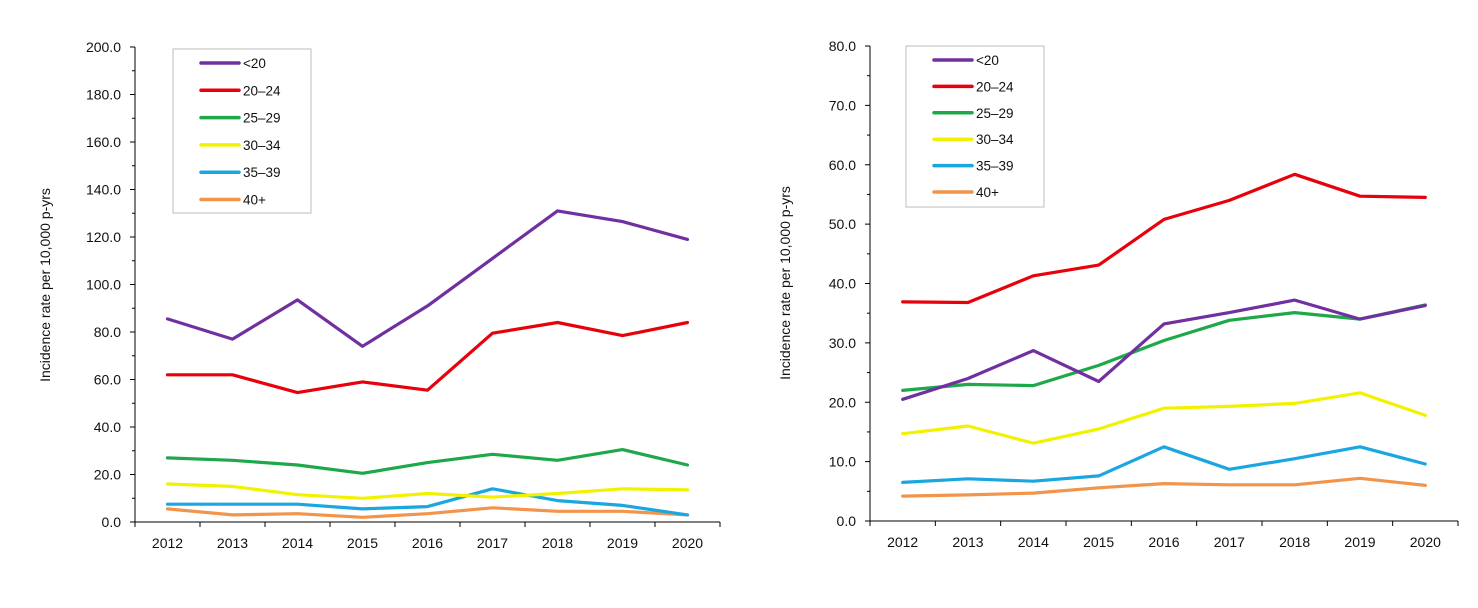 This screenshot has width=1478, height=608. Describe the element at coordinates (103, 237) in the screenshot. I see `y-tick-label: 120.0` at that location.